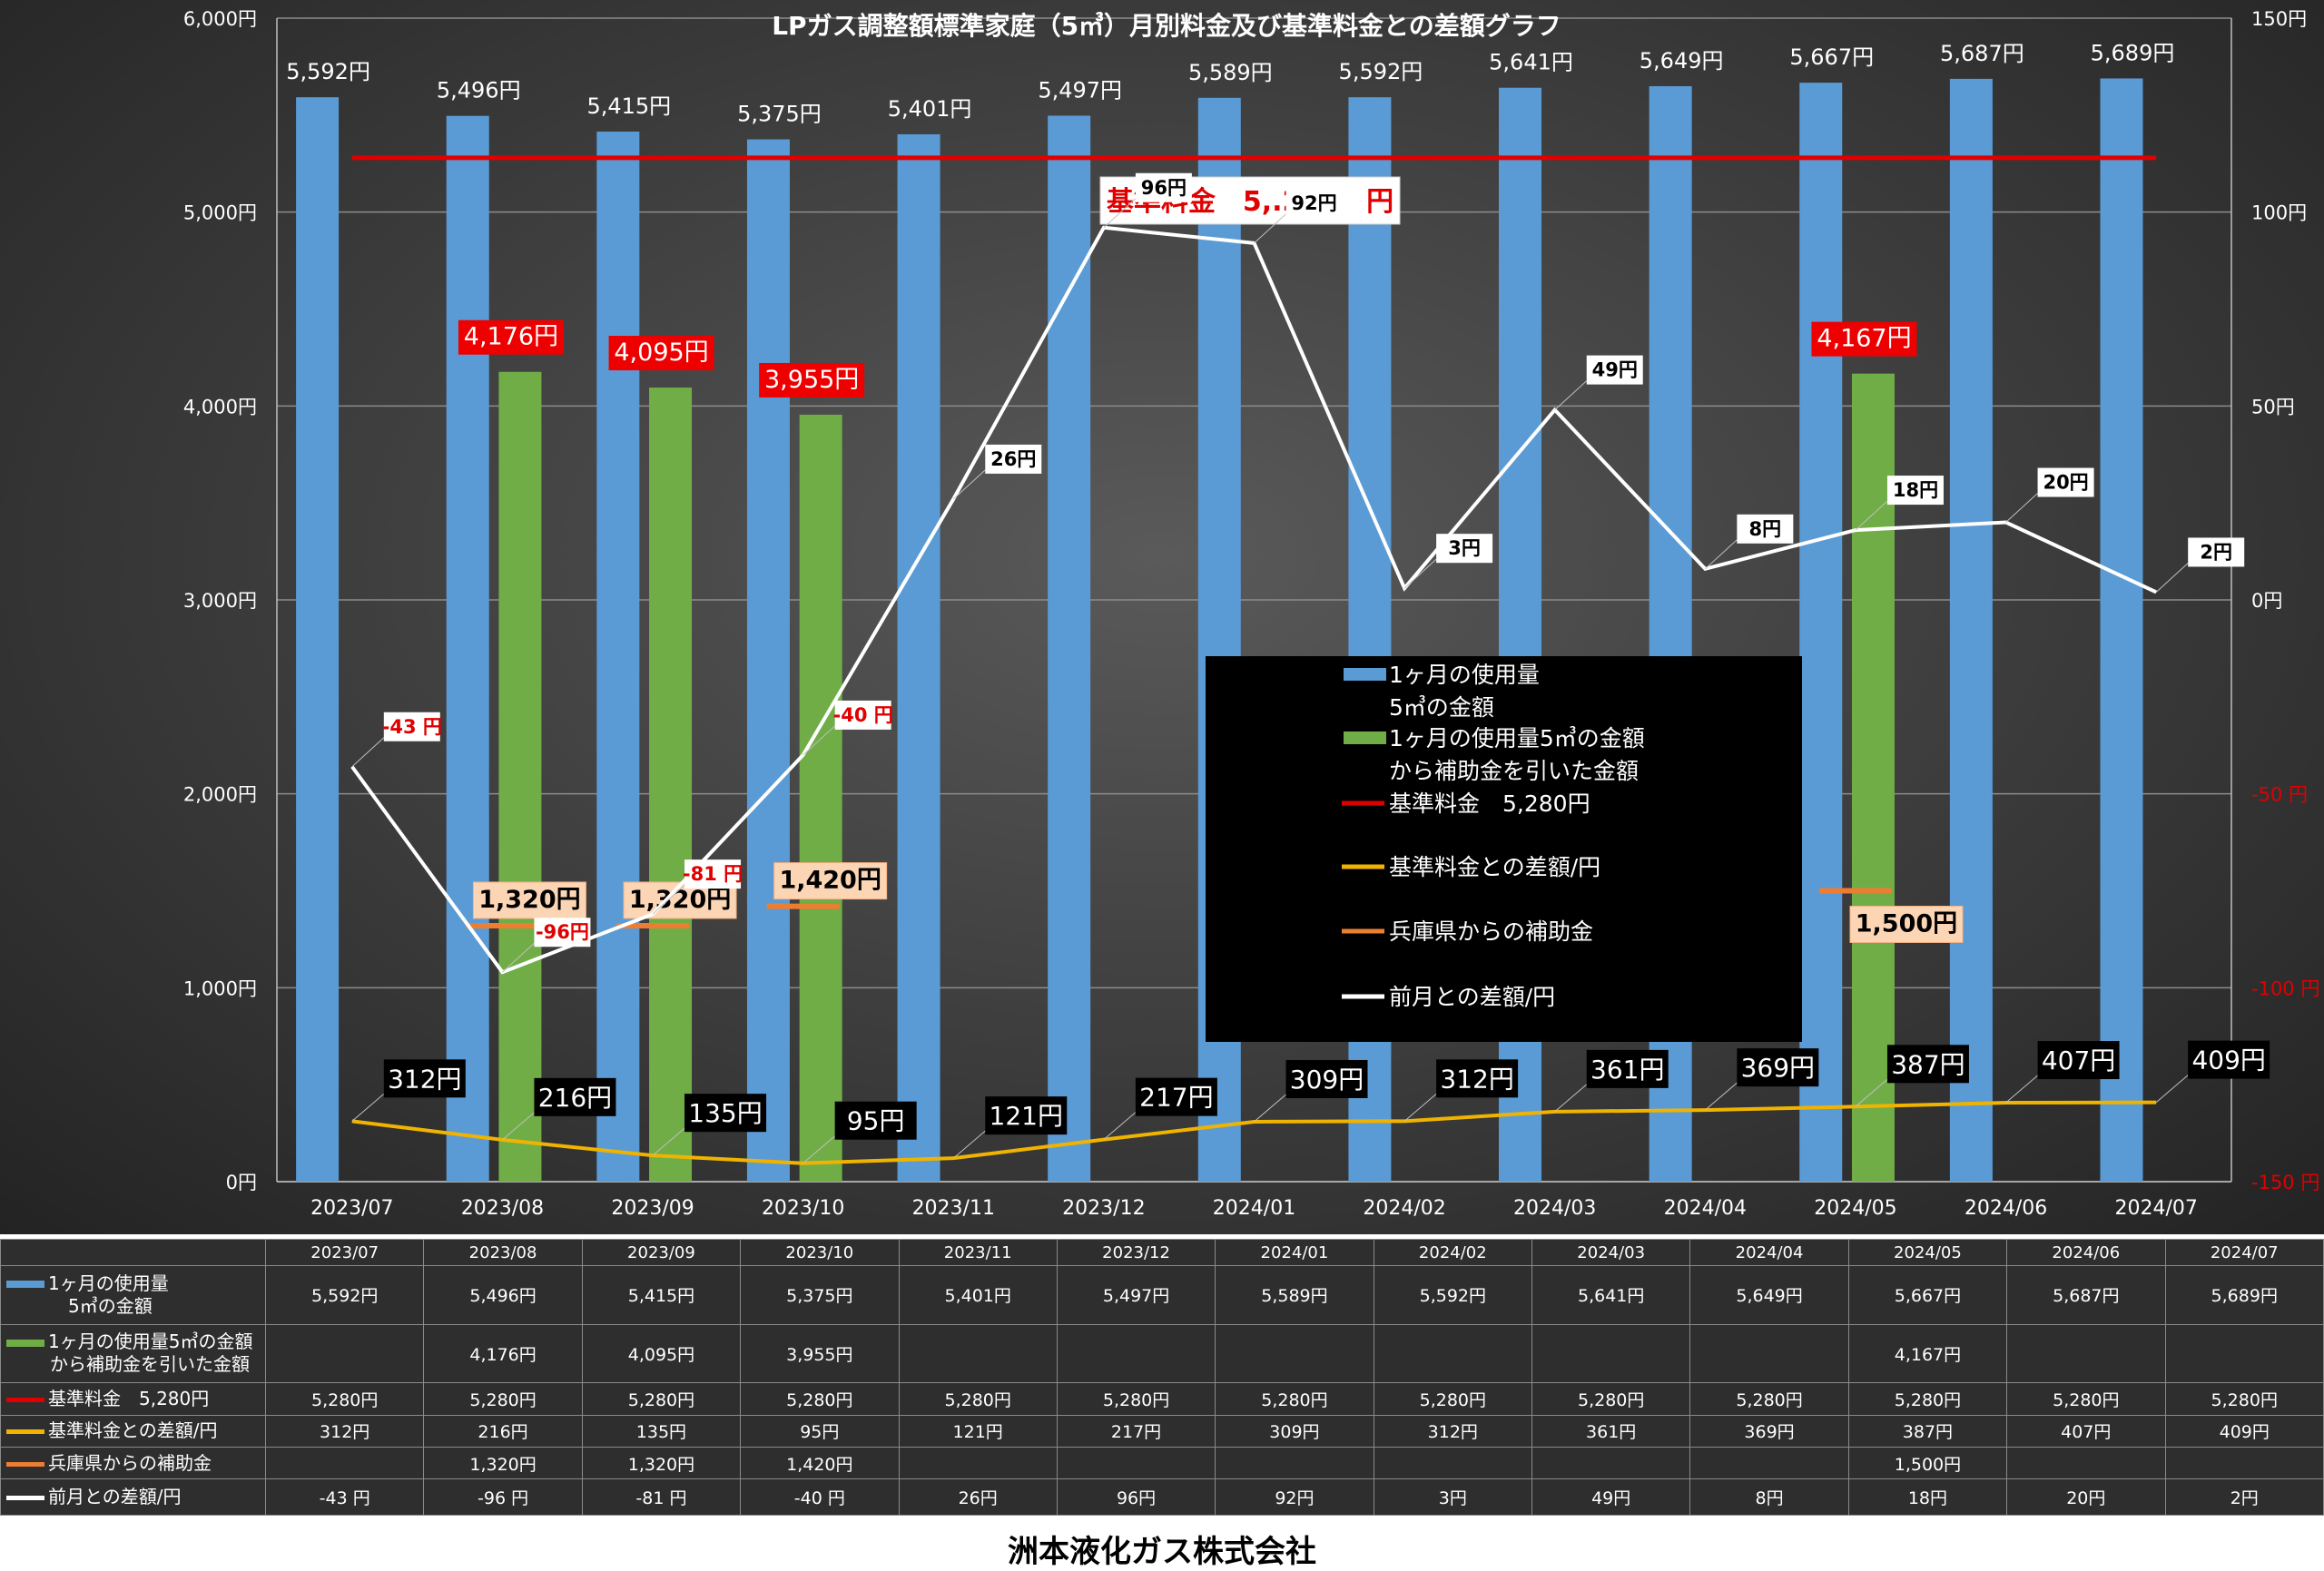 This screenshot has width=2324, height=1571. I want to click on bar-label-after-subsidy: 4,095円, so click(661, 353).